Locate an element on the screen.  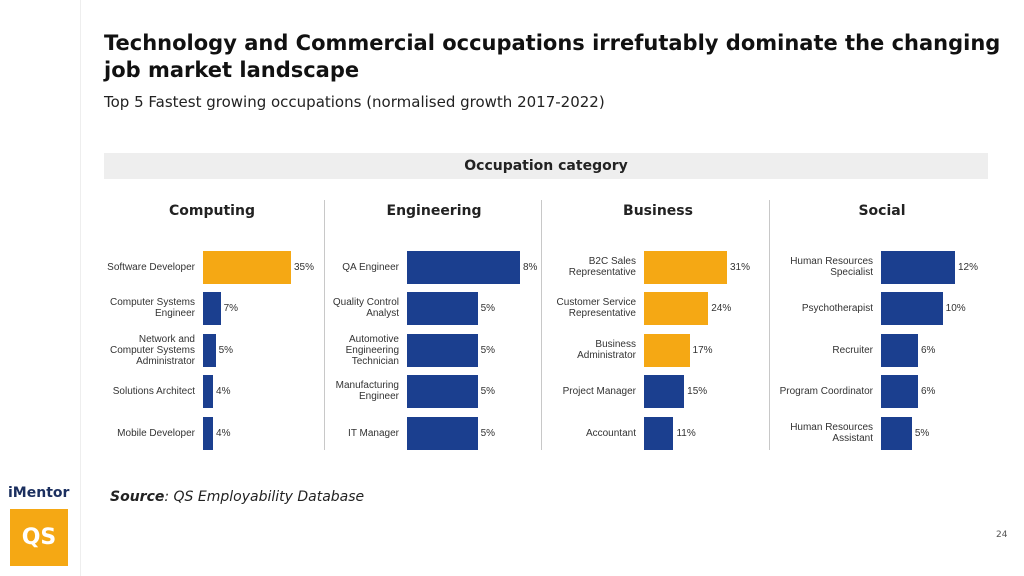
logo-badge: QS is located at coordinates (39, 537).